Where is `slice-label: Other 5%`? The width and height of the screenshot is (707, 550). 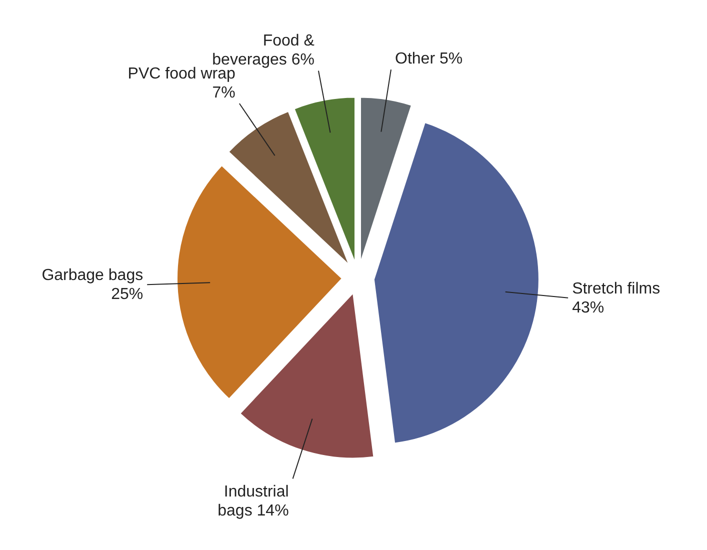 slice-label: Other 5% is located at coordinates (429, 59).